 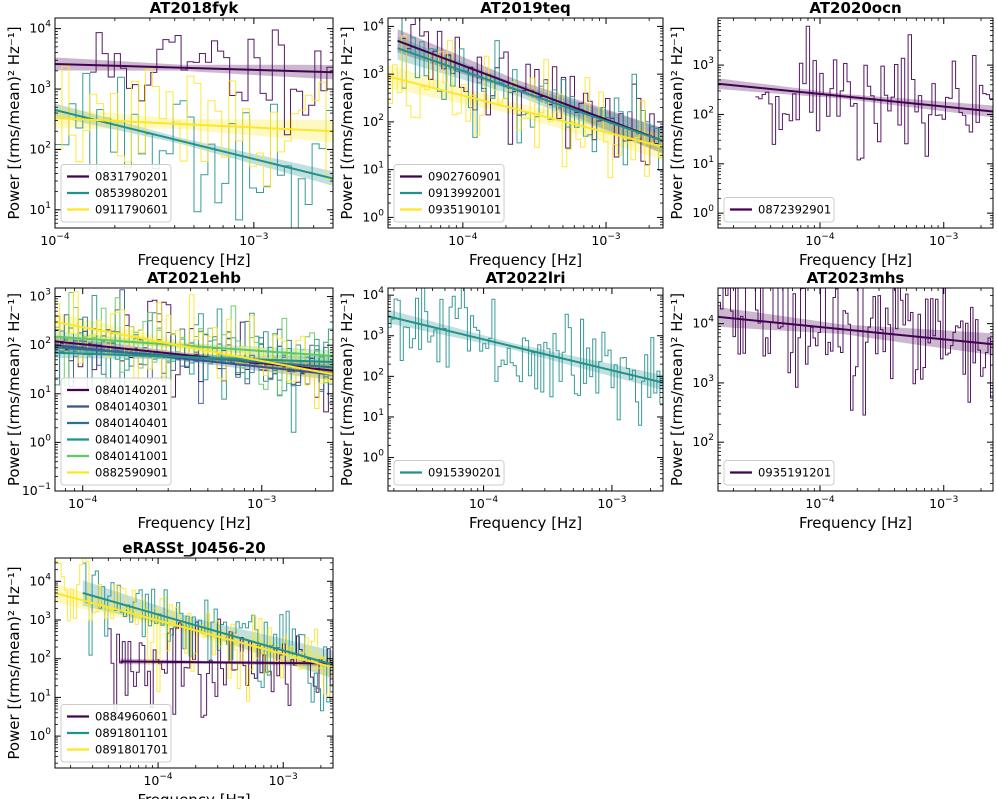 I want to click on legend-entry: 0884960601, so click(x=131, y=717).